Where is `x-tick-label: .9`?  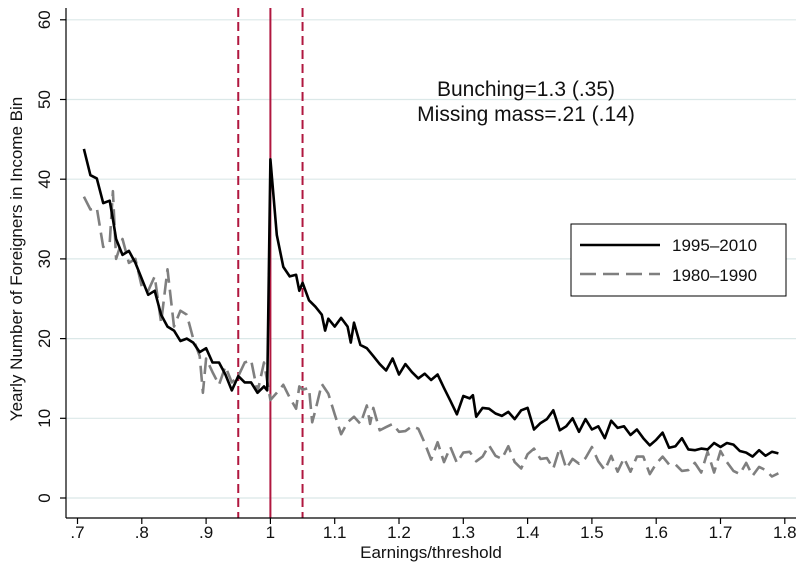 x-tick-label: .9 is located at coordinates (206, 532).